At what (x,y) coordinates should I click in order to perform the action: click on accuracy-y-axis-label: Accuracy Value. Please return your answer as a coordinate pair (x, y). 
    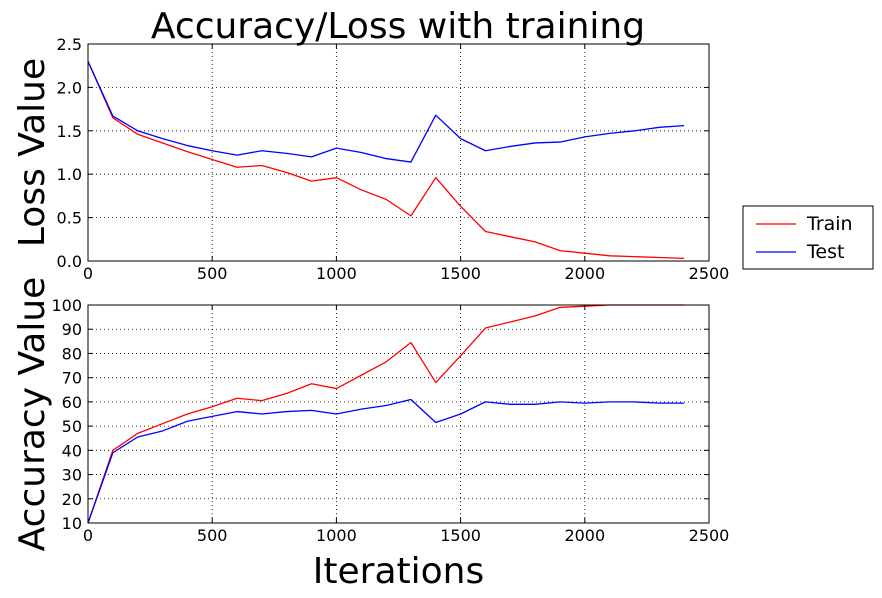
    Looking at the image, I should click on (32, 414).